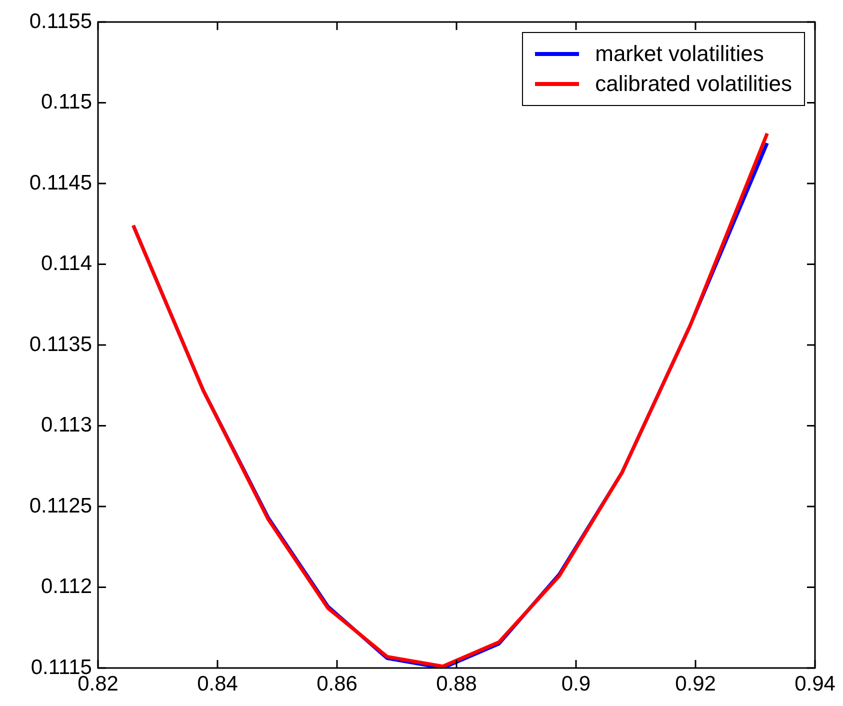  I want to click on y-tick-label: 0.1145, so click(60, 182).